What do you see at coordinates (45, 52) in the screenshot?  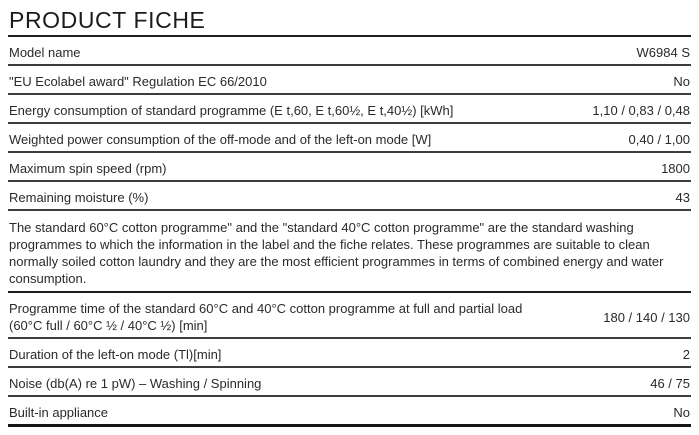 I see `row-label: Model name` at bounding box center [45, 52].